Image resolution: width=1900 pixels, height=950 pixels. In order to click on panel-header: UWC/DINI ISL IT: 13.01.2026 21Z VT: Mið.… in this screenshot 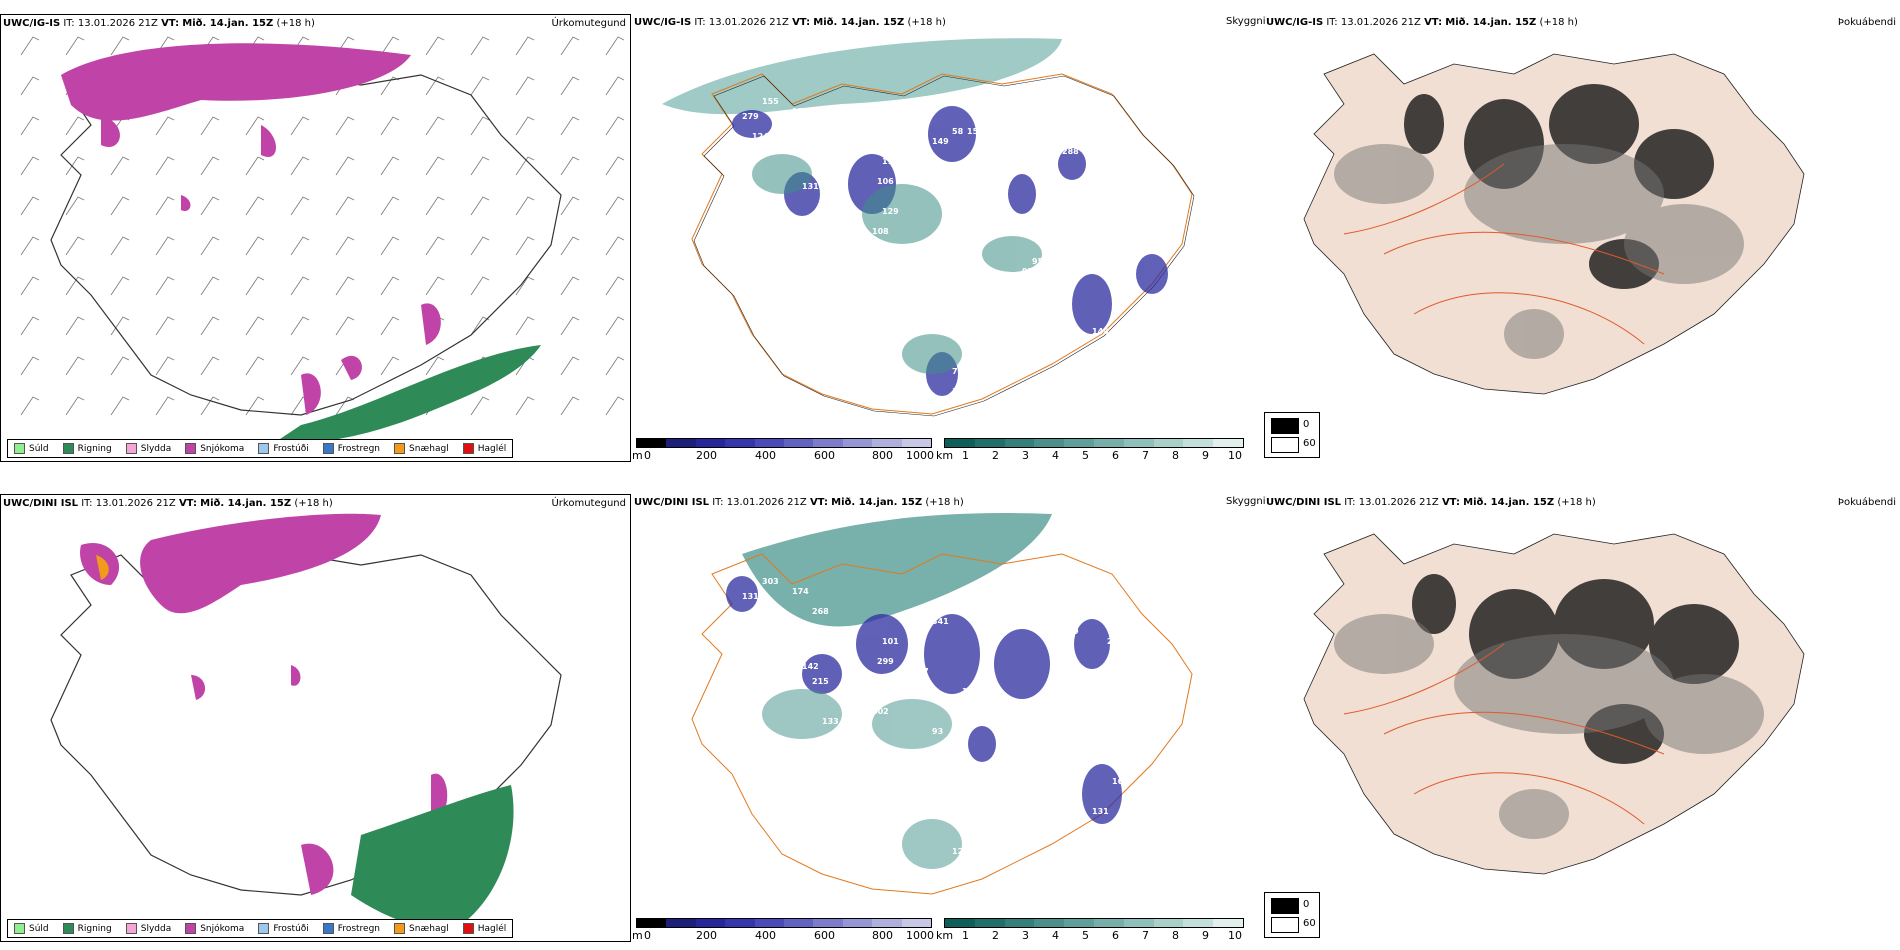, I will do `click(1431, 502)`.